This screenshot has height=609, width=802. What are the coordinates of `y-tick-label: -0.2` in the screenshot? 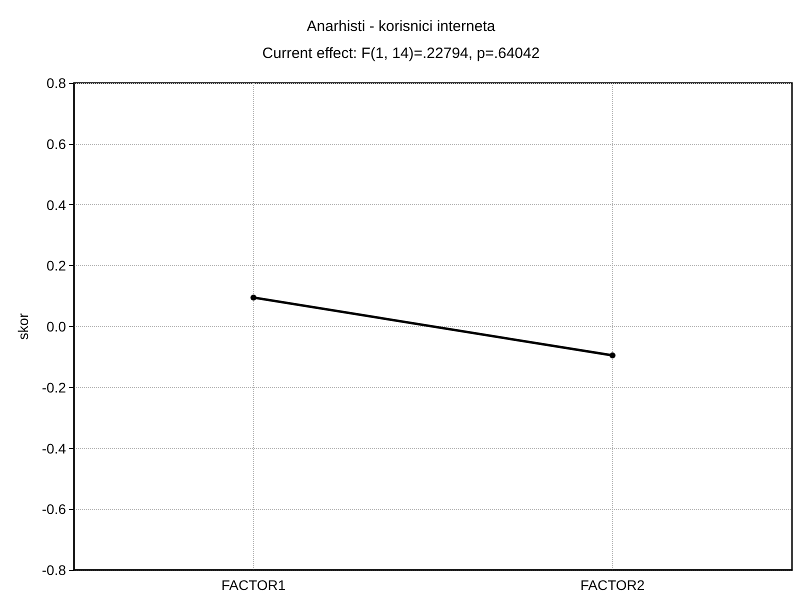 It's located at (54, 387).